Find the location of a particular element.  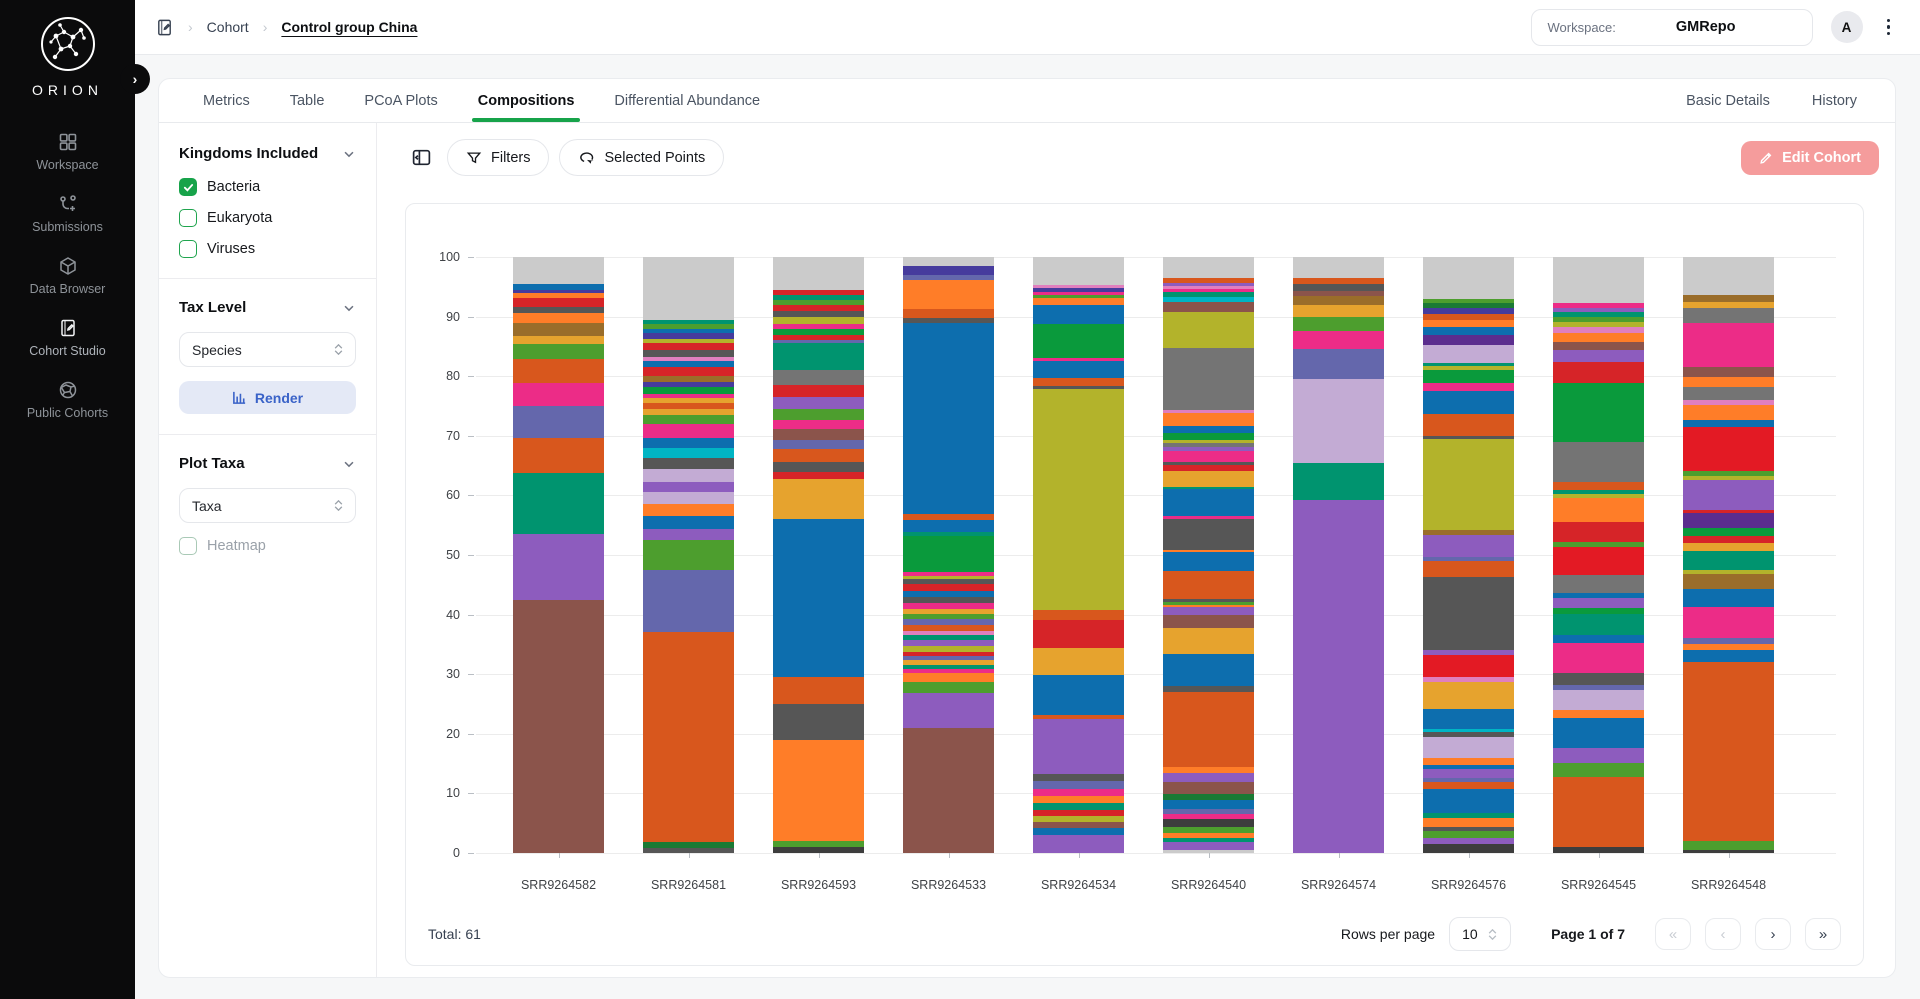

sidebar-item-cohort-studio: Cohort Studio is located at coordinates (67, 338).